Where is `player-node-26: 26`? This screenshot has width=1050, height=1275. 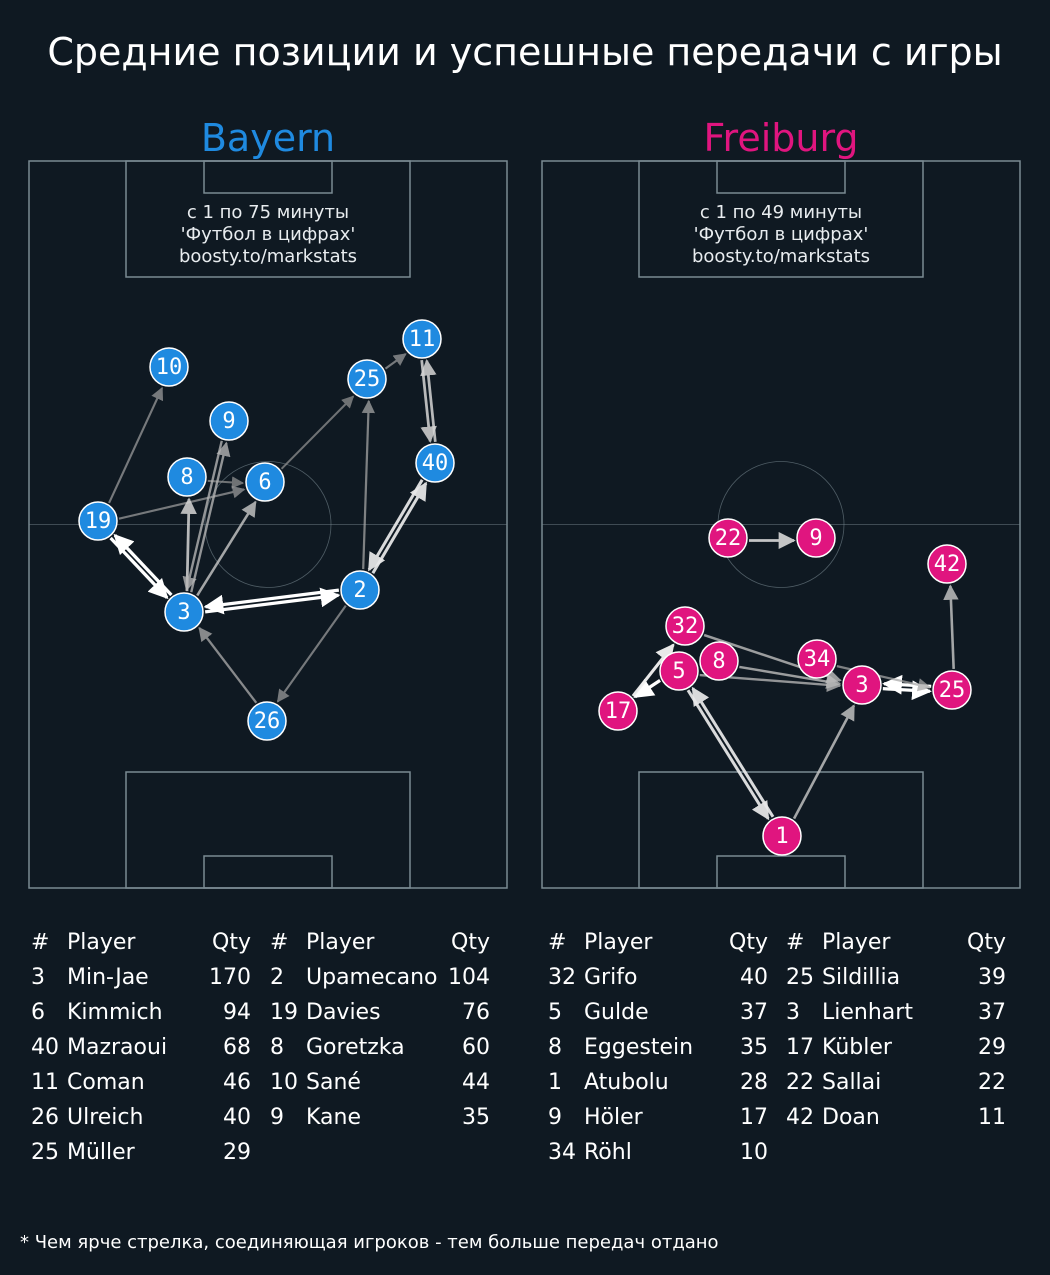
player-node-26: 26 is located at coordinates (267, 721).